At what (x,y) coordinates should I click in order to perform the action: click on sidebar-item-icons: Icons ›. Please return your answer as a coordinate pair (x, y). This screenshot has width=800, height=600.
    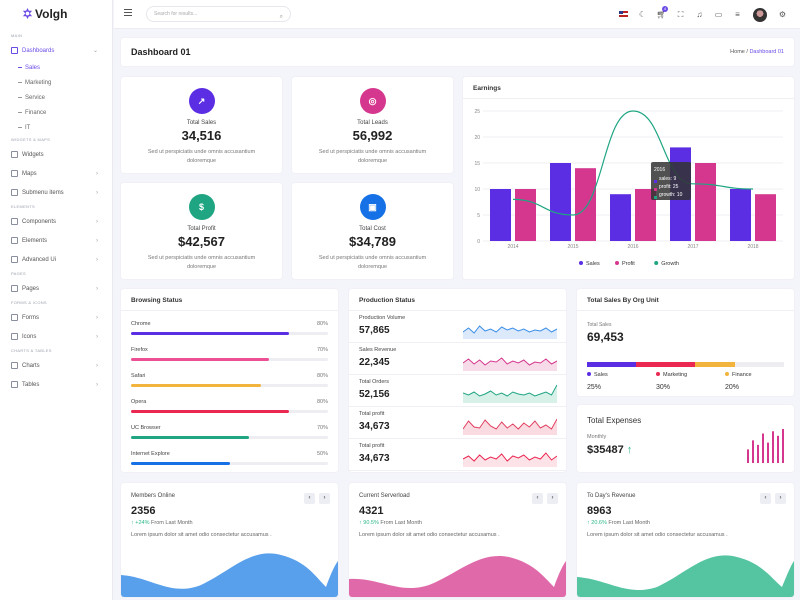
    Looking at the image, I should click on (56, 336).